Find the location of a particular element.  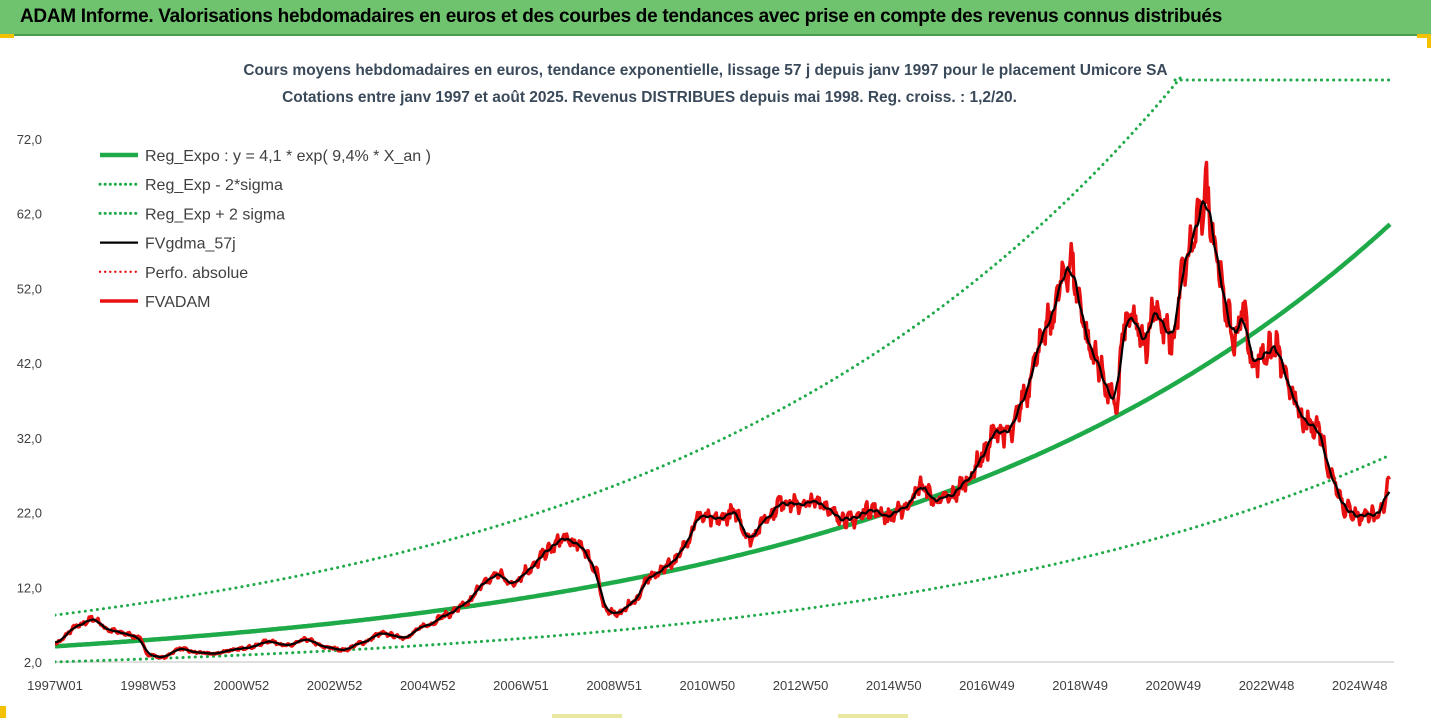

y-tick-label: 12,0 is located at coordinates (29, 587).